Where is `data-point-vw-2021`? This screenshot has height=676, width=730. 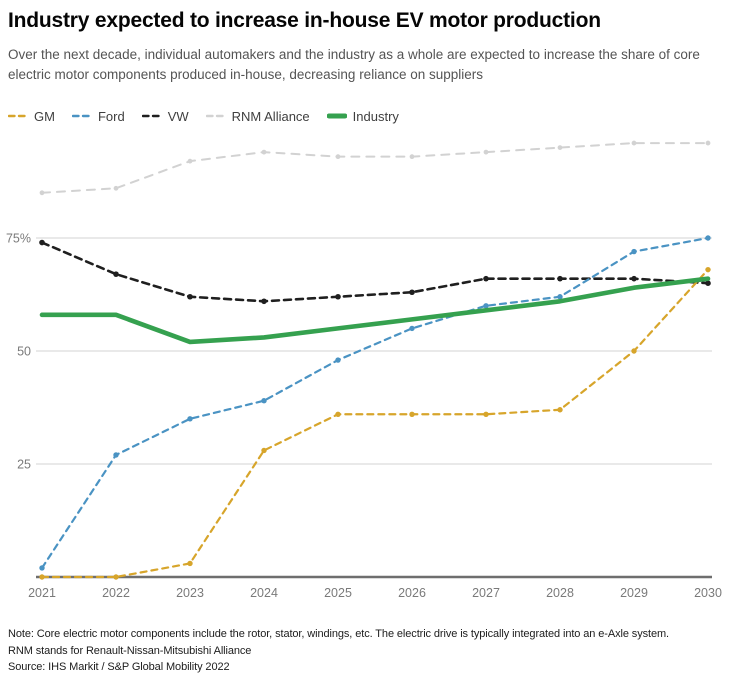
data-point-vw-2021 is located at coordinates (42, 242).